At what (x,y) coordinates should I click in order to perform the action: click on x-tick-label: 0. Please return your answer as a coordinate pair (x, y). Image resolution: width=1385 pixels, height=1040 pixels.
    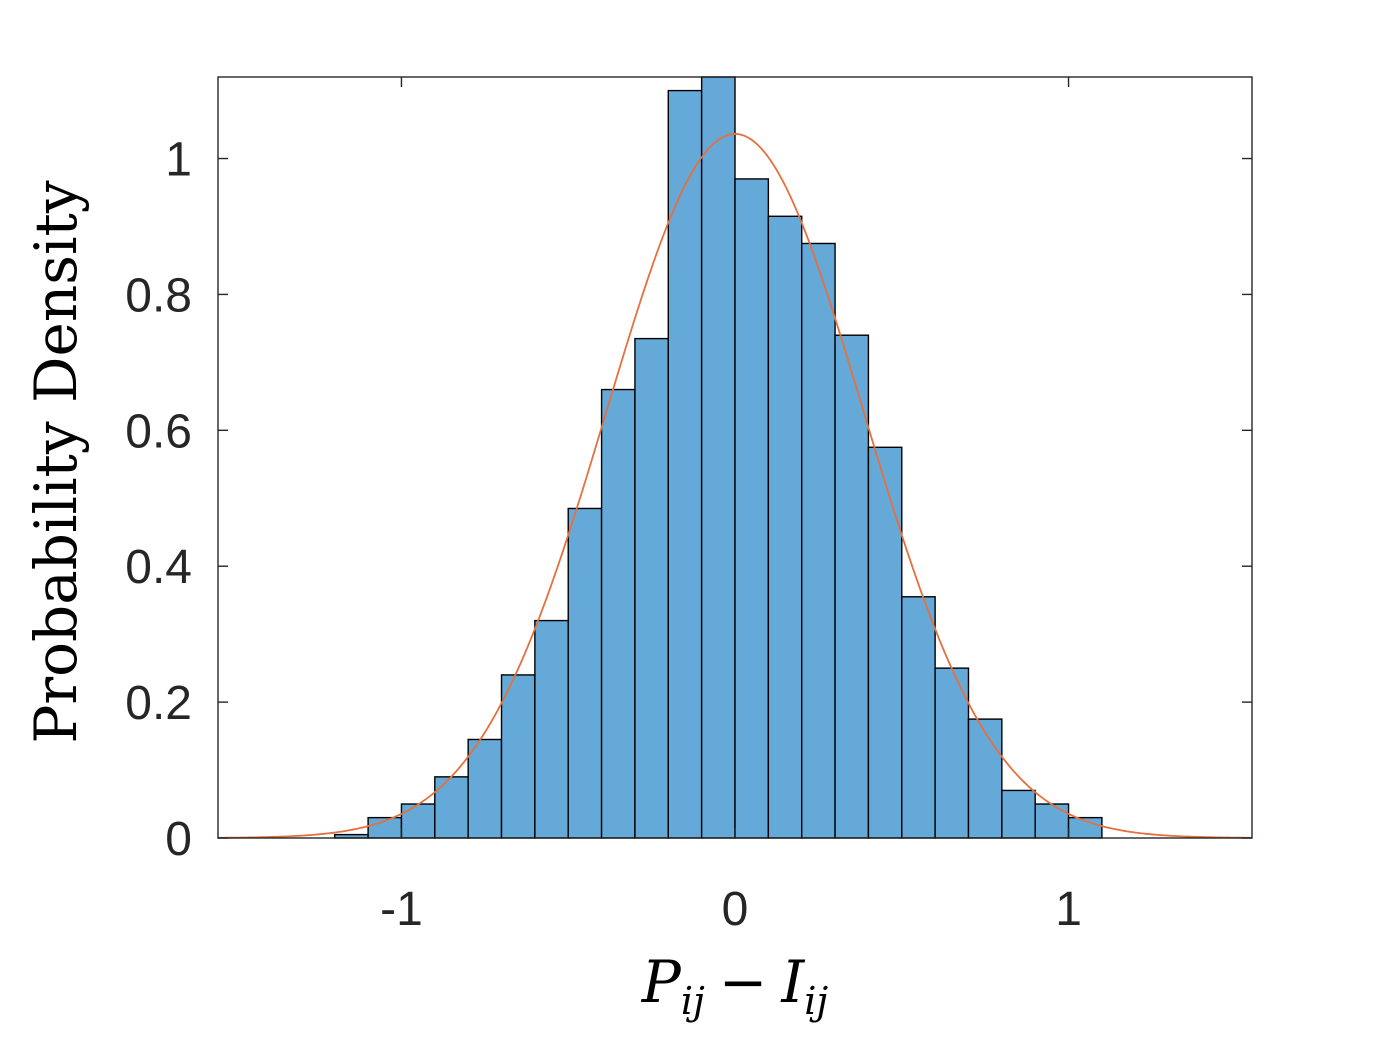
    Looking at the image, I should click on (735, 909).